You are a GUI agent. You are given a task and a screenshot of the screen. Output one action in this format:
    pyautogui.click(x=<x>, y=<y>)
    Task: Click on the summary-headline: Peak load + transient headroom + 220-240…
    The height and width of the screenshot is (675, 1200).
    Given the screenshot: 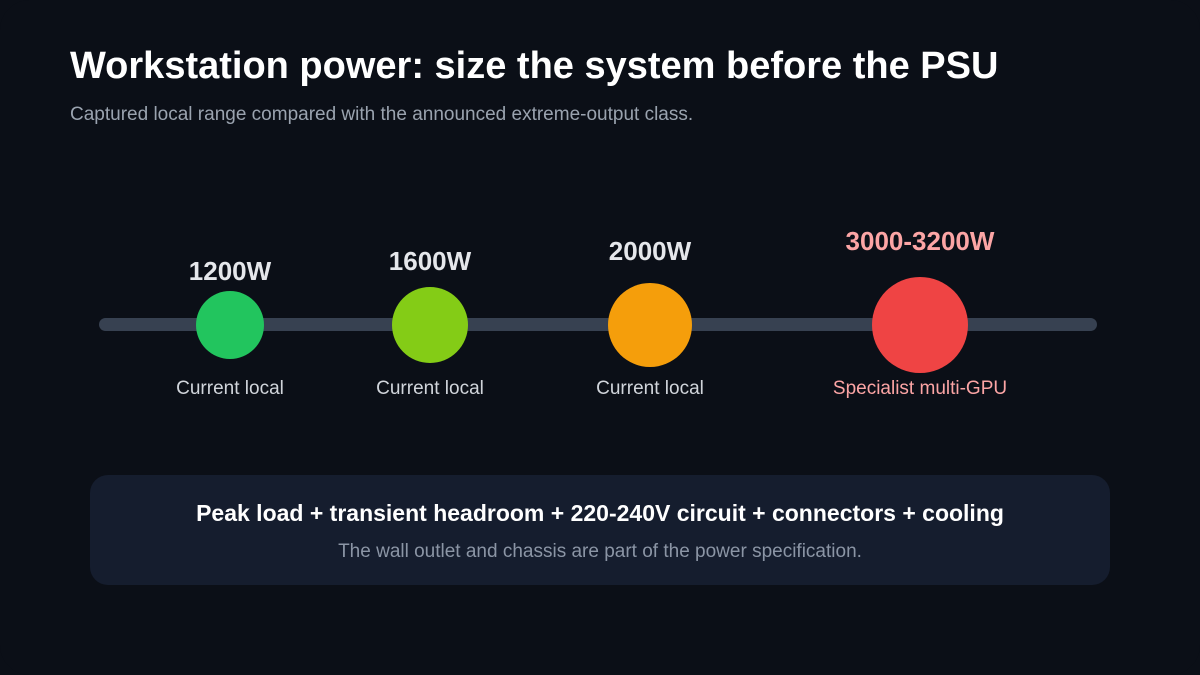 What is the action you would take?
    pyautogui.click(x=600, y=513)
    